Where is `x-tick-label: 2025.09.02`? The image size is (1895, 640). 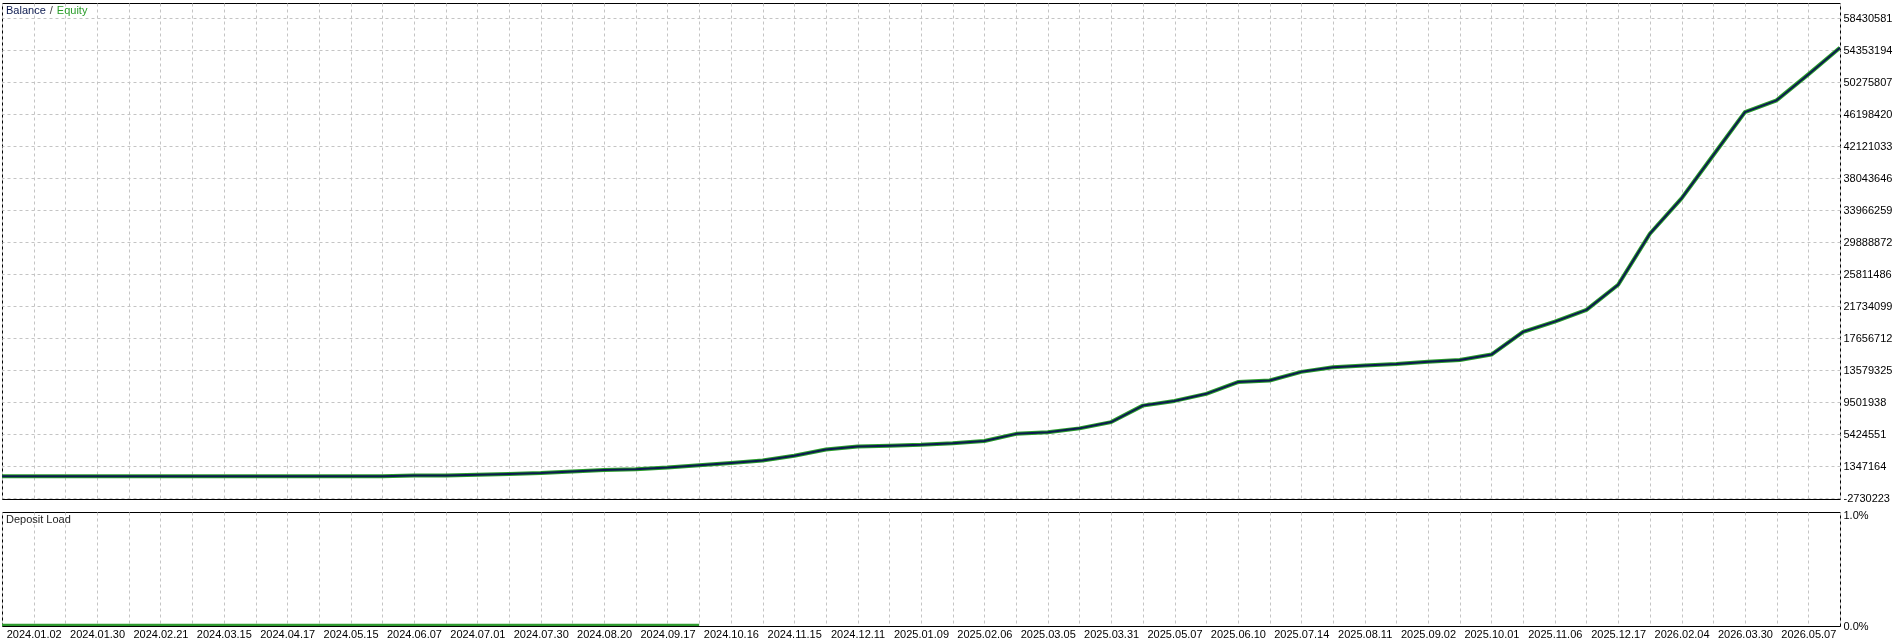 x-tick-label: 2025.09.02 is located at coordinates (1429, 633).